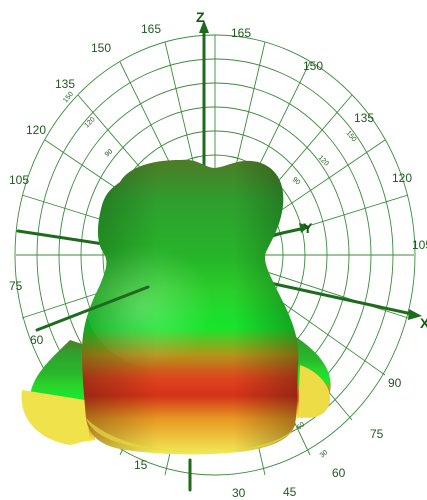 The width and height of the screenshot is (427, 500). I want to click on z-axis-label: Z, so click(200, 17).